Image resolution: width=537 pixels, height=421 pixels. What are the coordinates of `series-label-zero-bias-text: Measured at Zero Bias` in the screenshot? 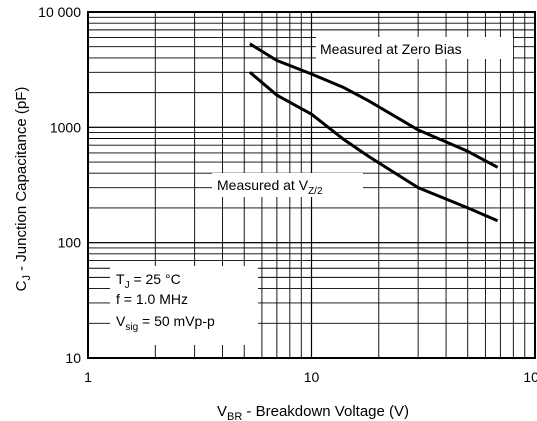 It's located at (391, 49).